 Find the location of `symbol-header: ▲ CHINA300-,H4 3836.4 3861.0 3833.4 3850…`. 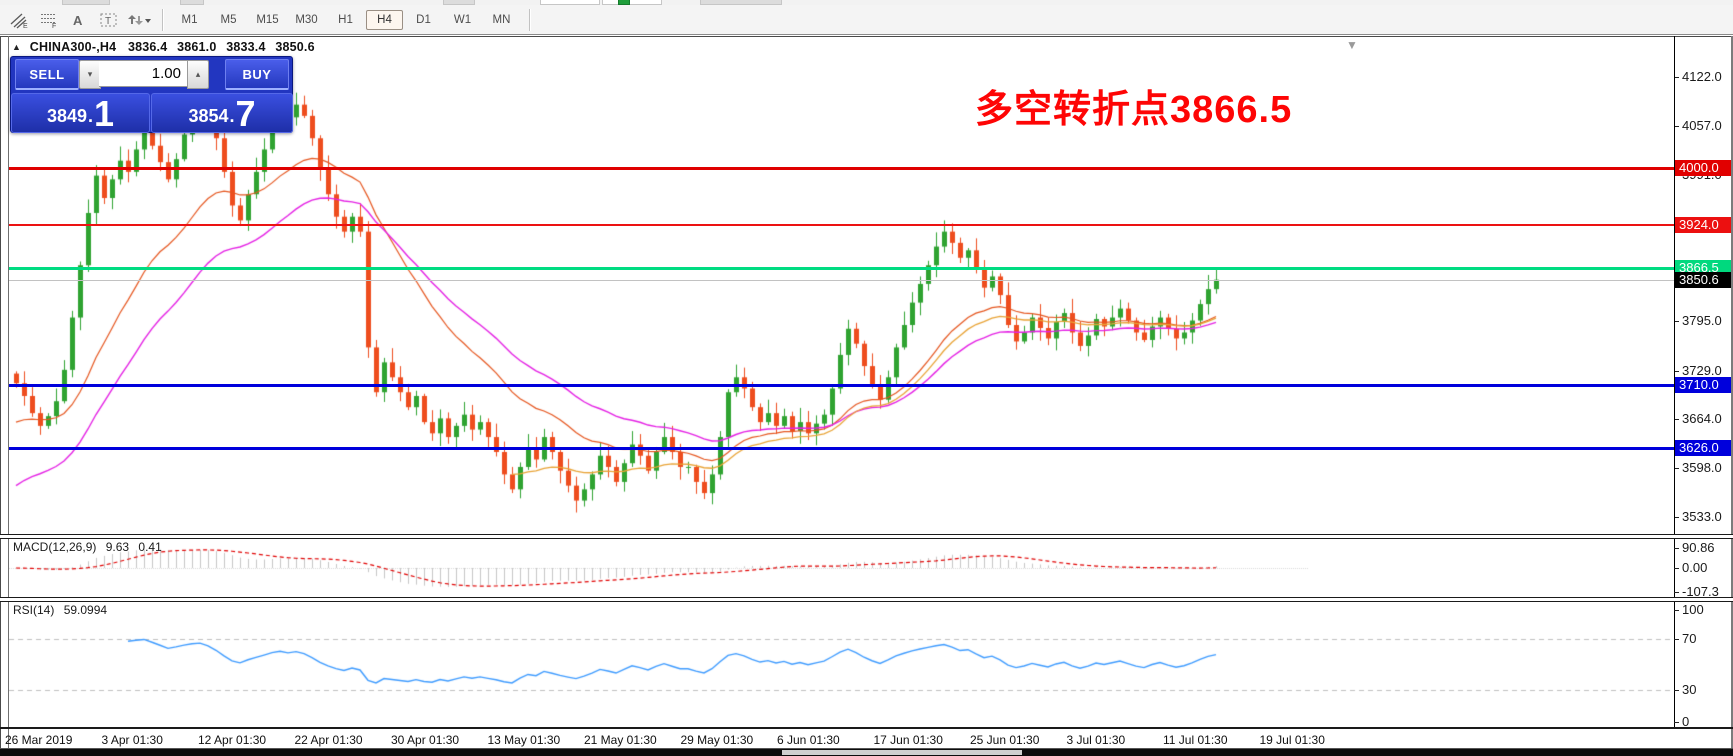

symbol-header: ▲ CHINA300-,H4 3836.4 3861.0 3833.4 3850… is located at coordinates (166, 47).